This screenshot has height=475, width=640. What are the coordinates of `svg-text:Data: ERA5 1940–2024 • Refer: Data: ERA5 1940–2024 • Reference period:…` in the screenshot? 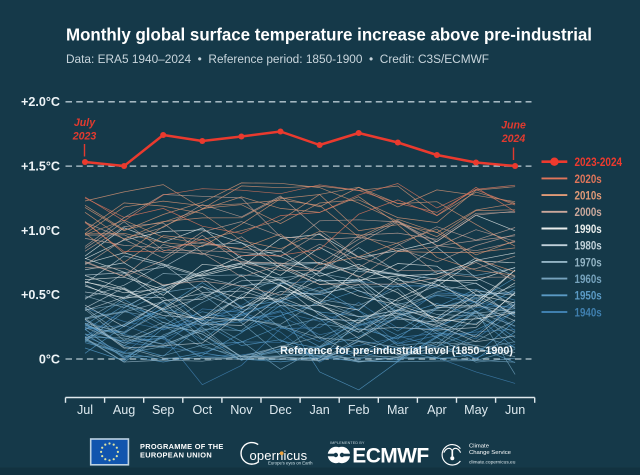 It's located at (277, 59).